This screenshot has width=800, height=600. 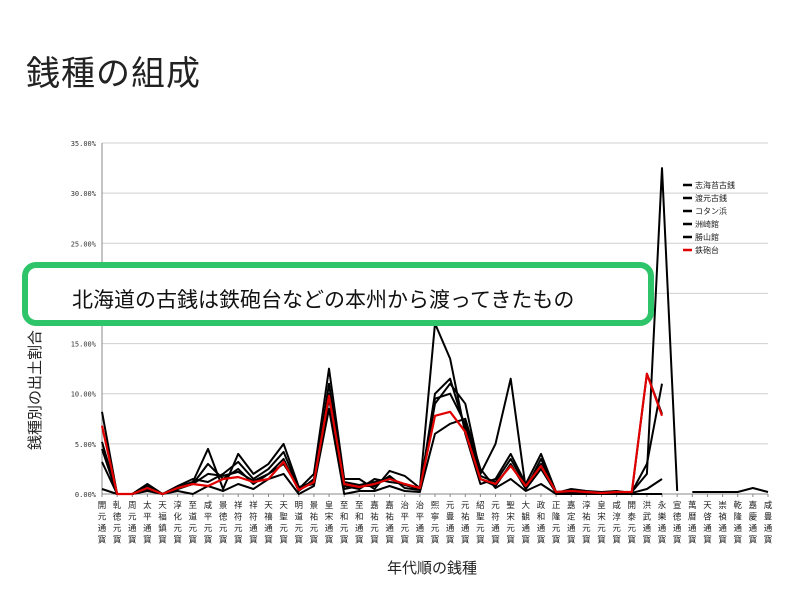 What do you see at coordinates (711, 198) in the screenshot?
I see `legend-label: 渡元古銭` at bounding box center [711, 198].